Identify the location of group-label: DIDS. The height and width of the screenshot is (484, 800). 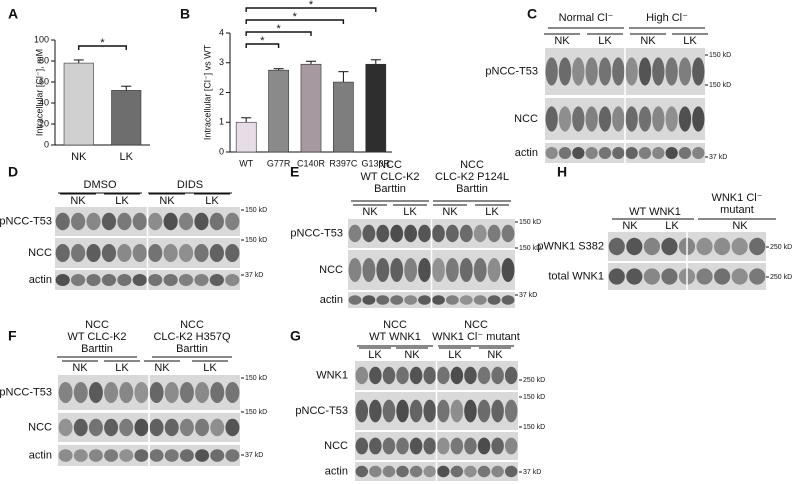
(190, 185).